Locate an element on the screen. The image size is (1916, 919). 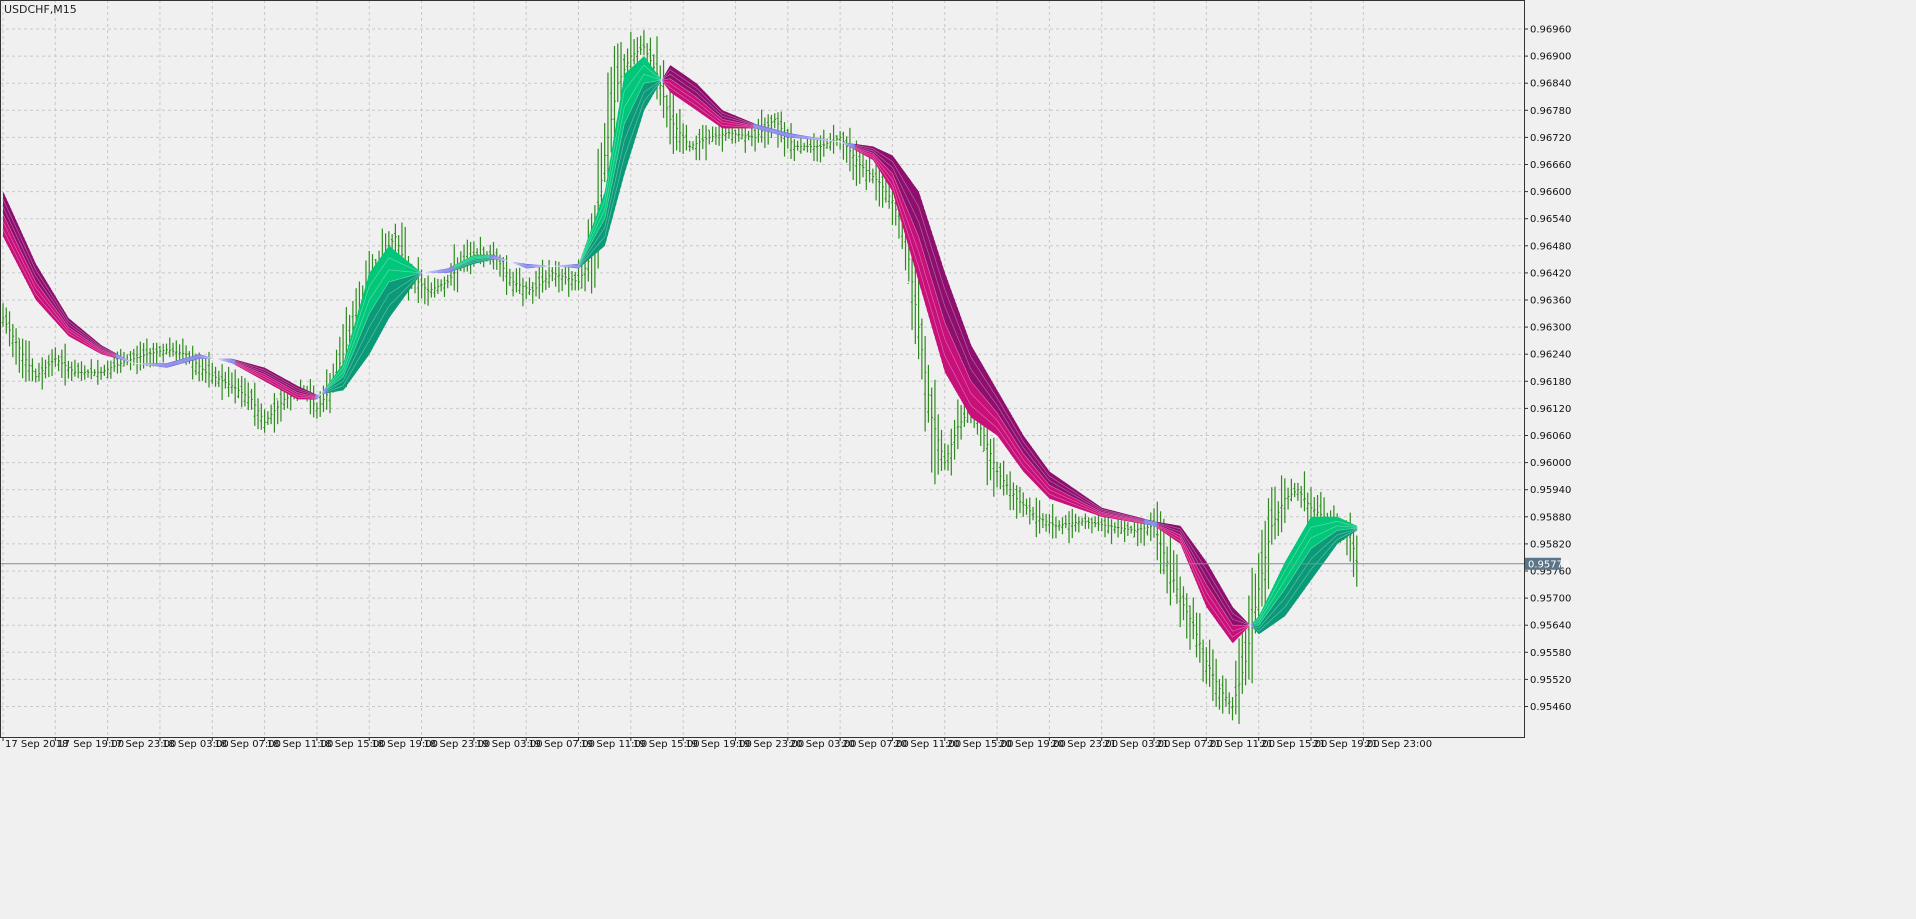
price-tick-label: 0.96120 is located at coordinates (1550, 409).